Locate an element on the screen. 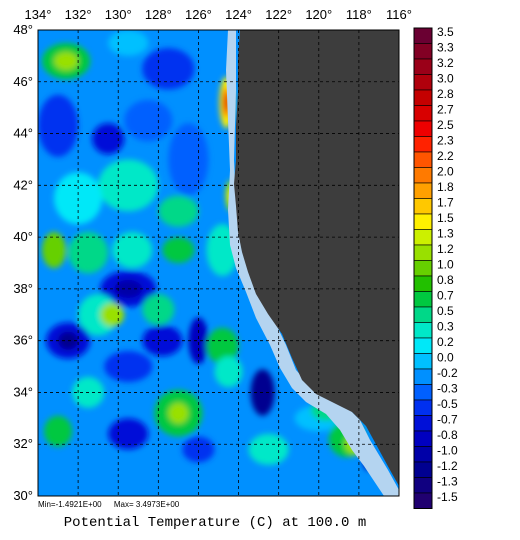  colorbar-label: 1.7 is located at coordinates (445, 203).